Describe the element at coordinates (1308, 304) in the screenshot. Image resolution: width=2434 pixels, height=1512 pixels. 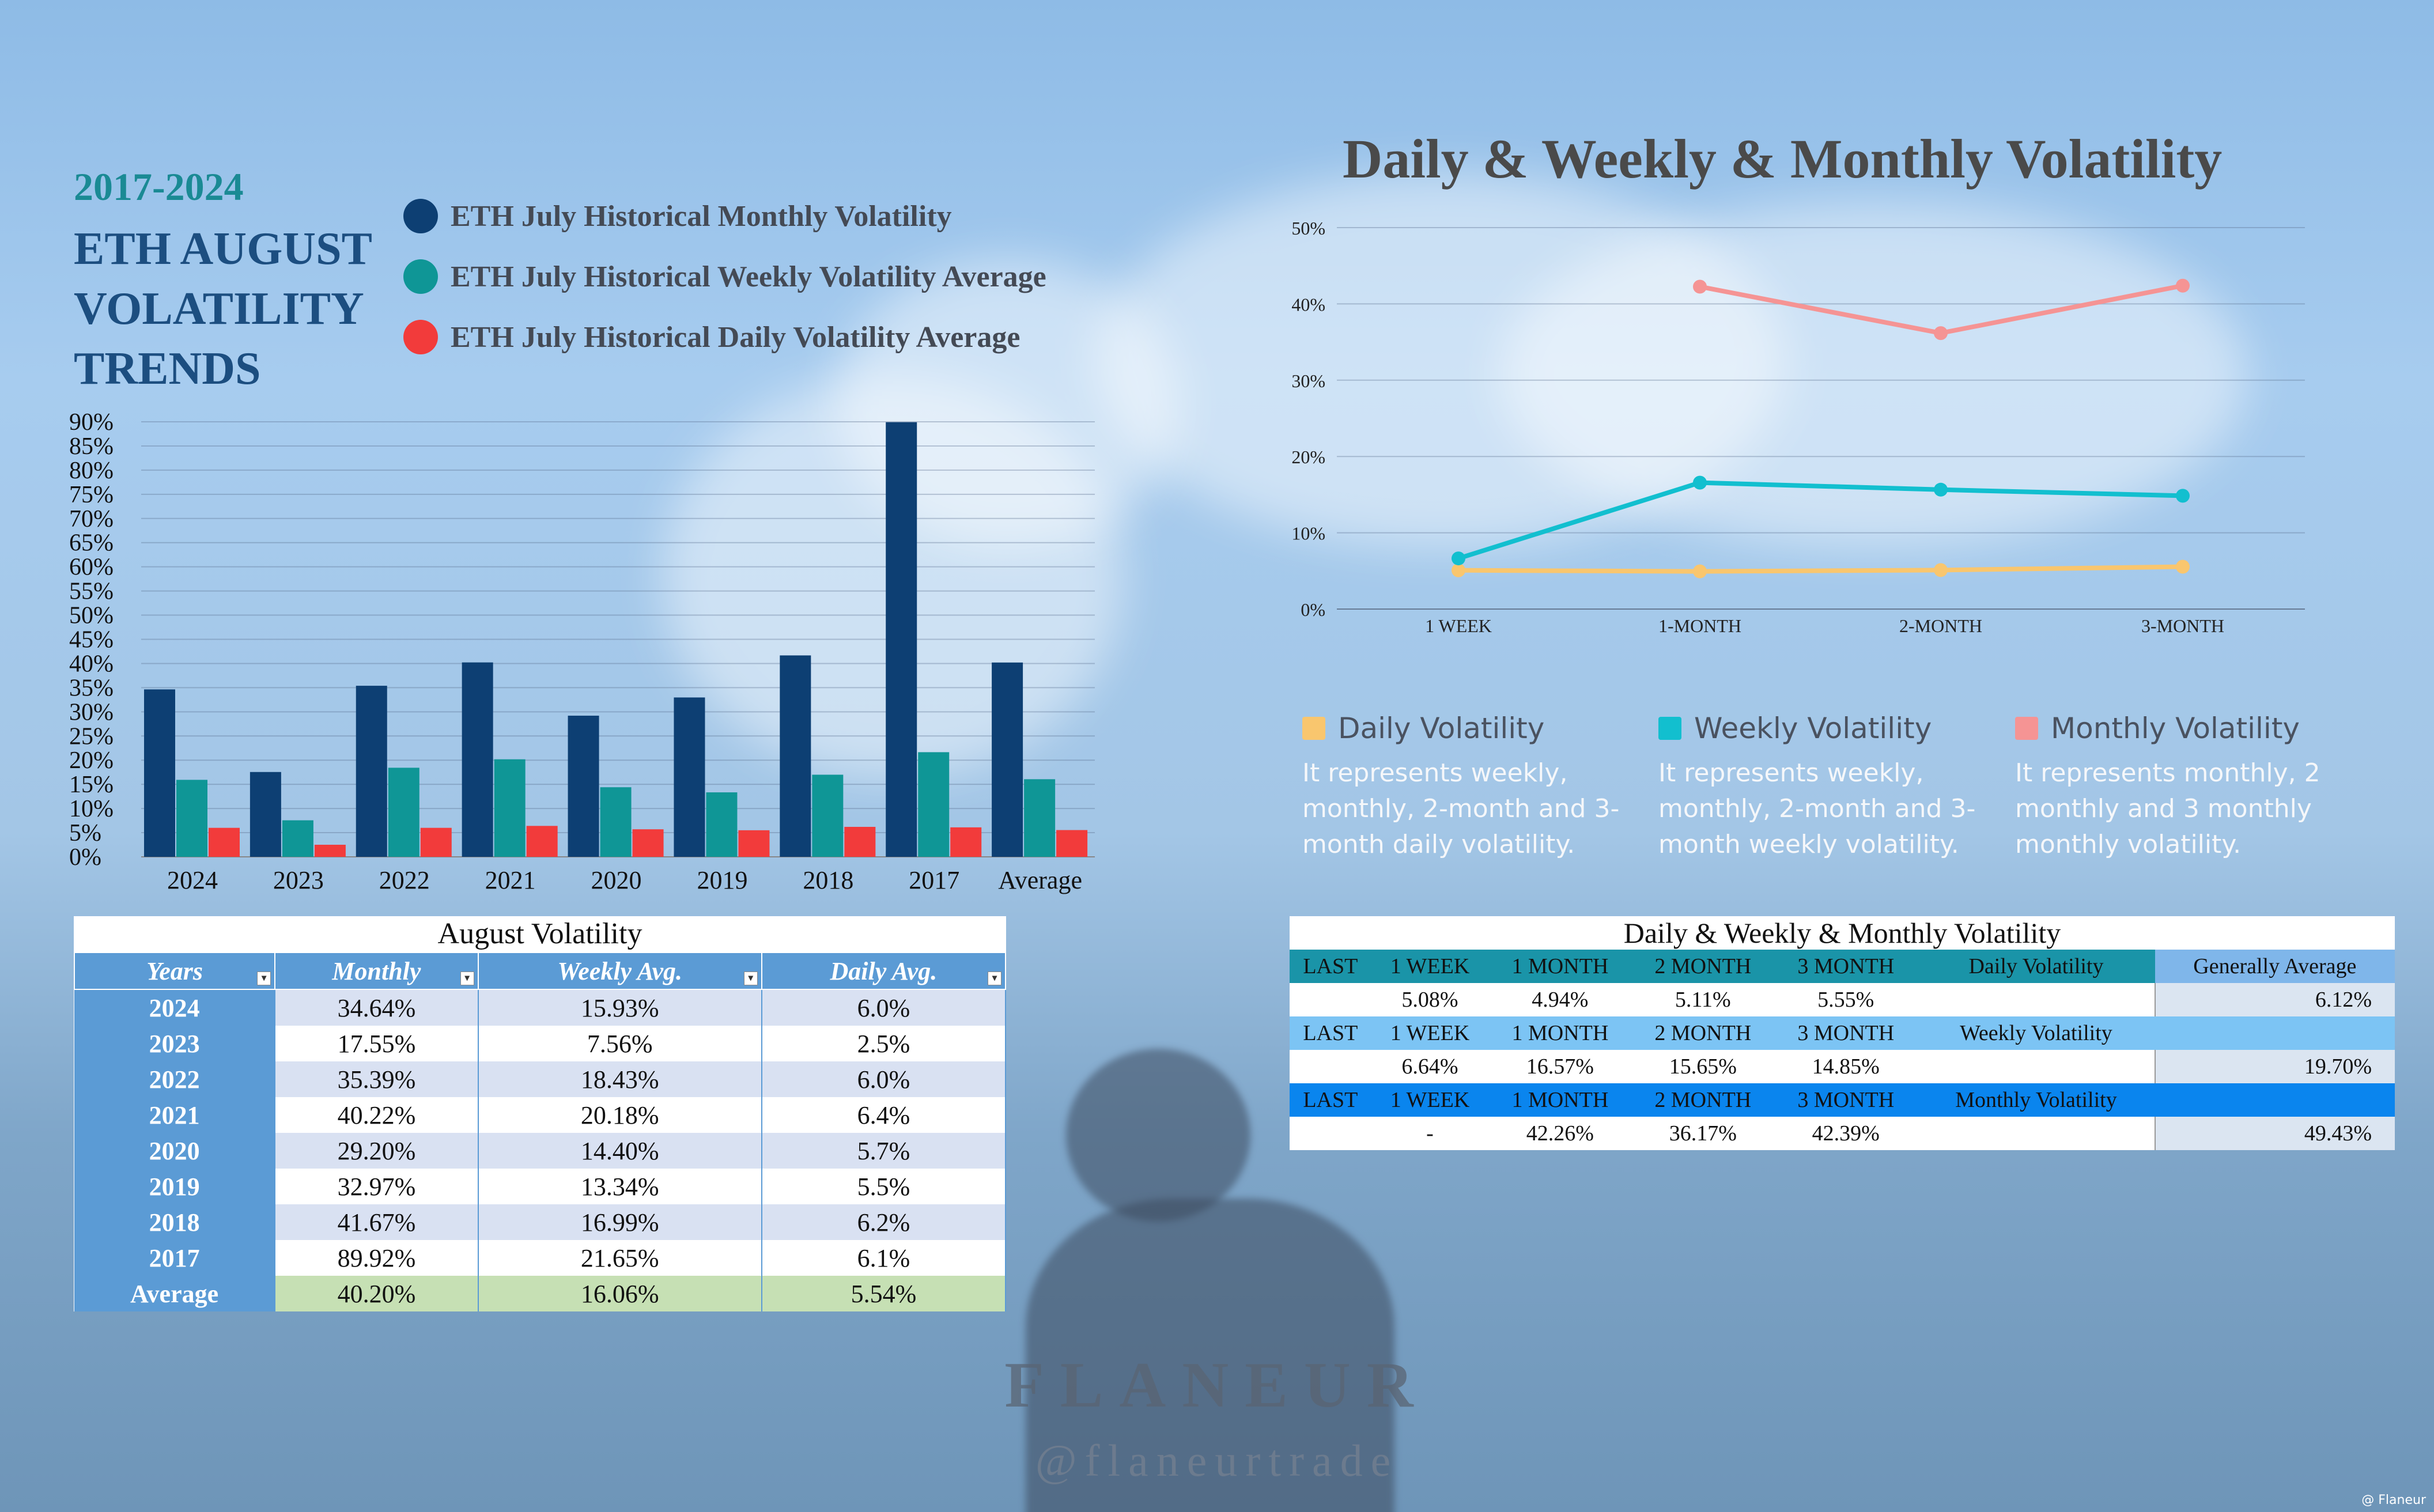
I see `y-tick-label: 40%` at that location.